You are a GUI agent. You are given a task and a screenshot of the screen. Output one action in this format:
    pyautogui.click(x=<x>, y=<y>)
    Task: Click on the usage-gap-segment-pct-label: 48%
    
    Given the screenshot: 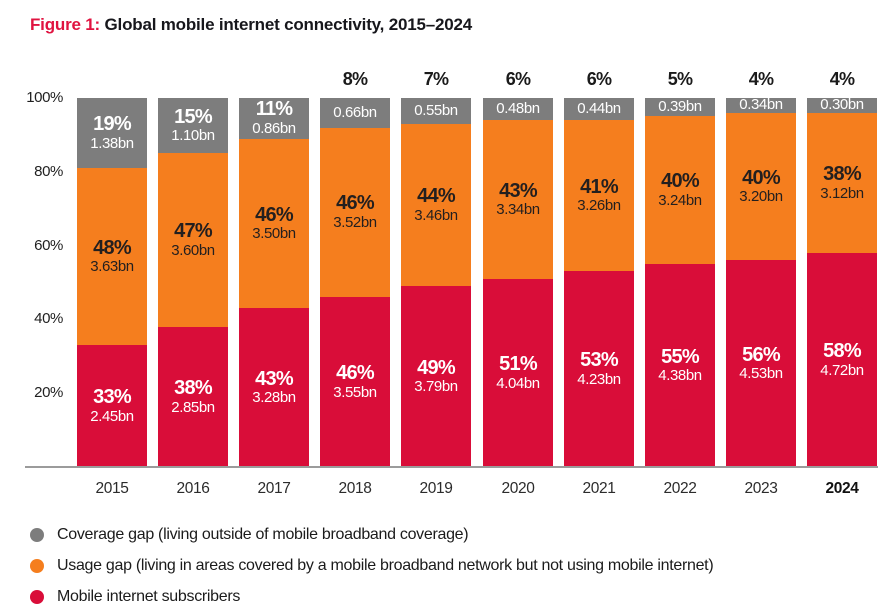 What is the action you would take?
    pyautogui.click(x=112, y=247)
    